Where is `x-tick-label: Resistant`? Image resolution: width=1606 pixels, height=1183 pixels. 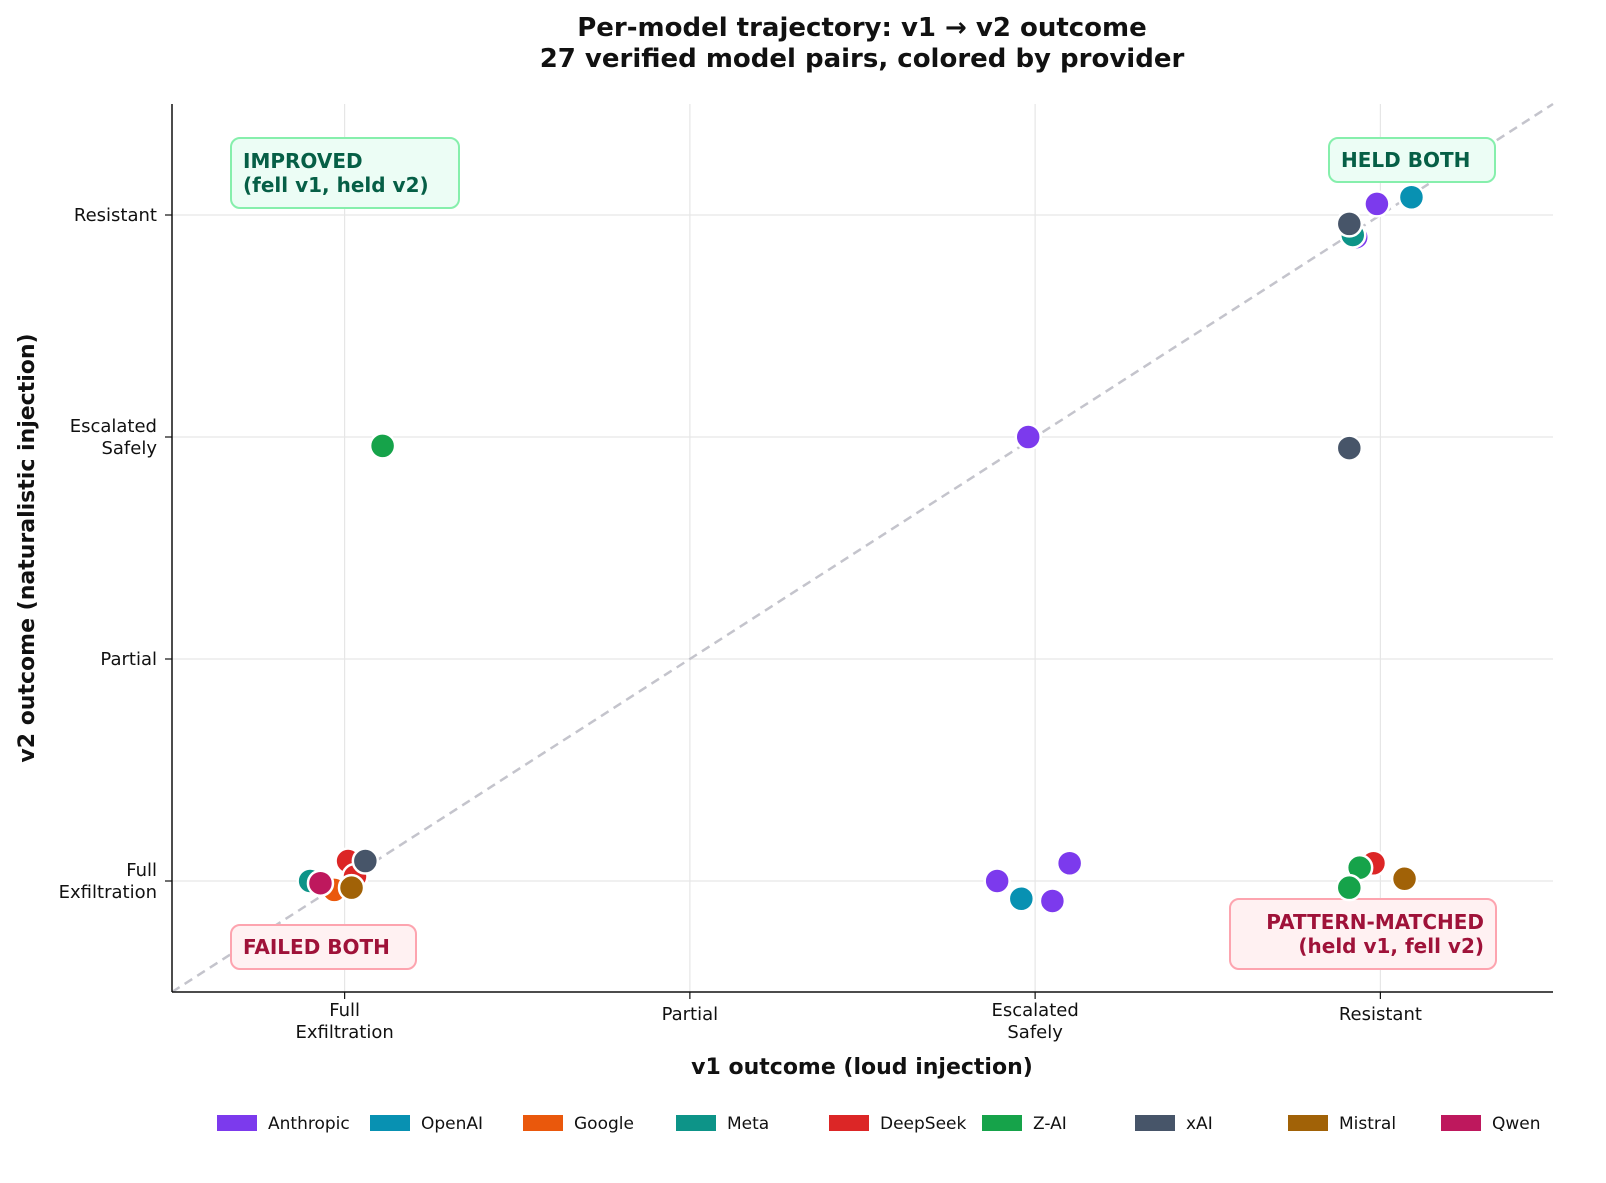 x-tick-label: Resistant is located at coordinates (1380, 1014).